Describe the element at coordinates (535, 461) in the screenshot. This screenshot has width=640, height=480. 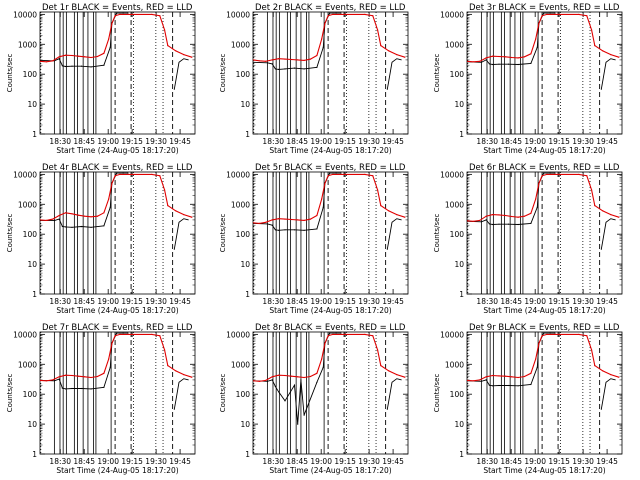
I see `x-tick-label: 19:00` at that location.